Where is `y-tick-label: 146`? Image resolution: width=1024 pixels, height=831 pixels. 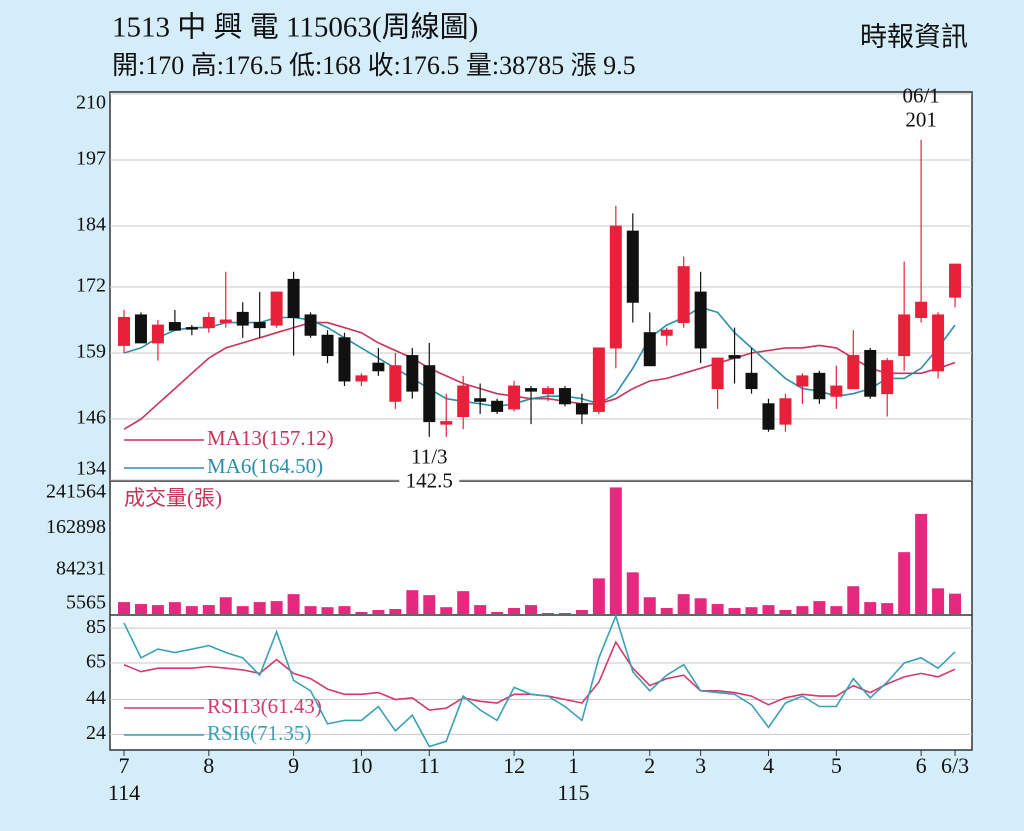 y-tick-label: 146 is located at coordinates (91, 418).